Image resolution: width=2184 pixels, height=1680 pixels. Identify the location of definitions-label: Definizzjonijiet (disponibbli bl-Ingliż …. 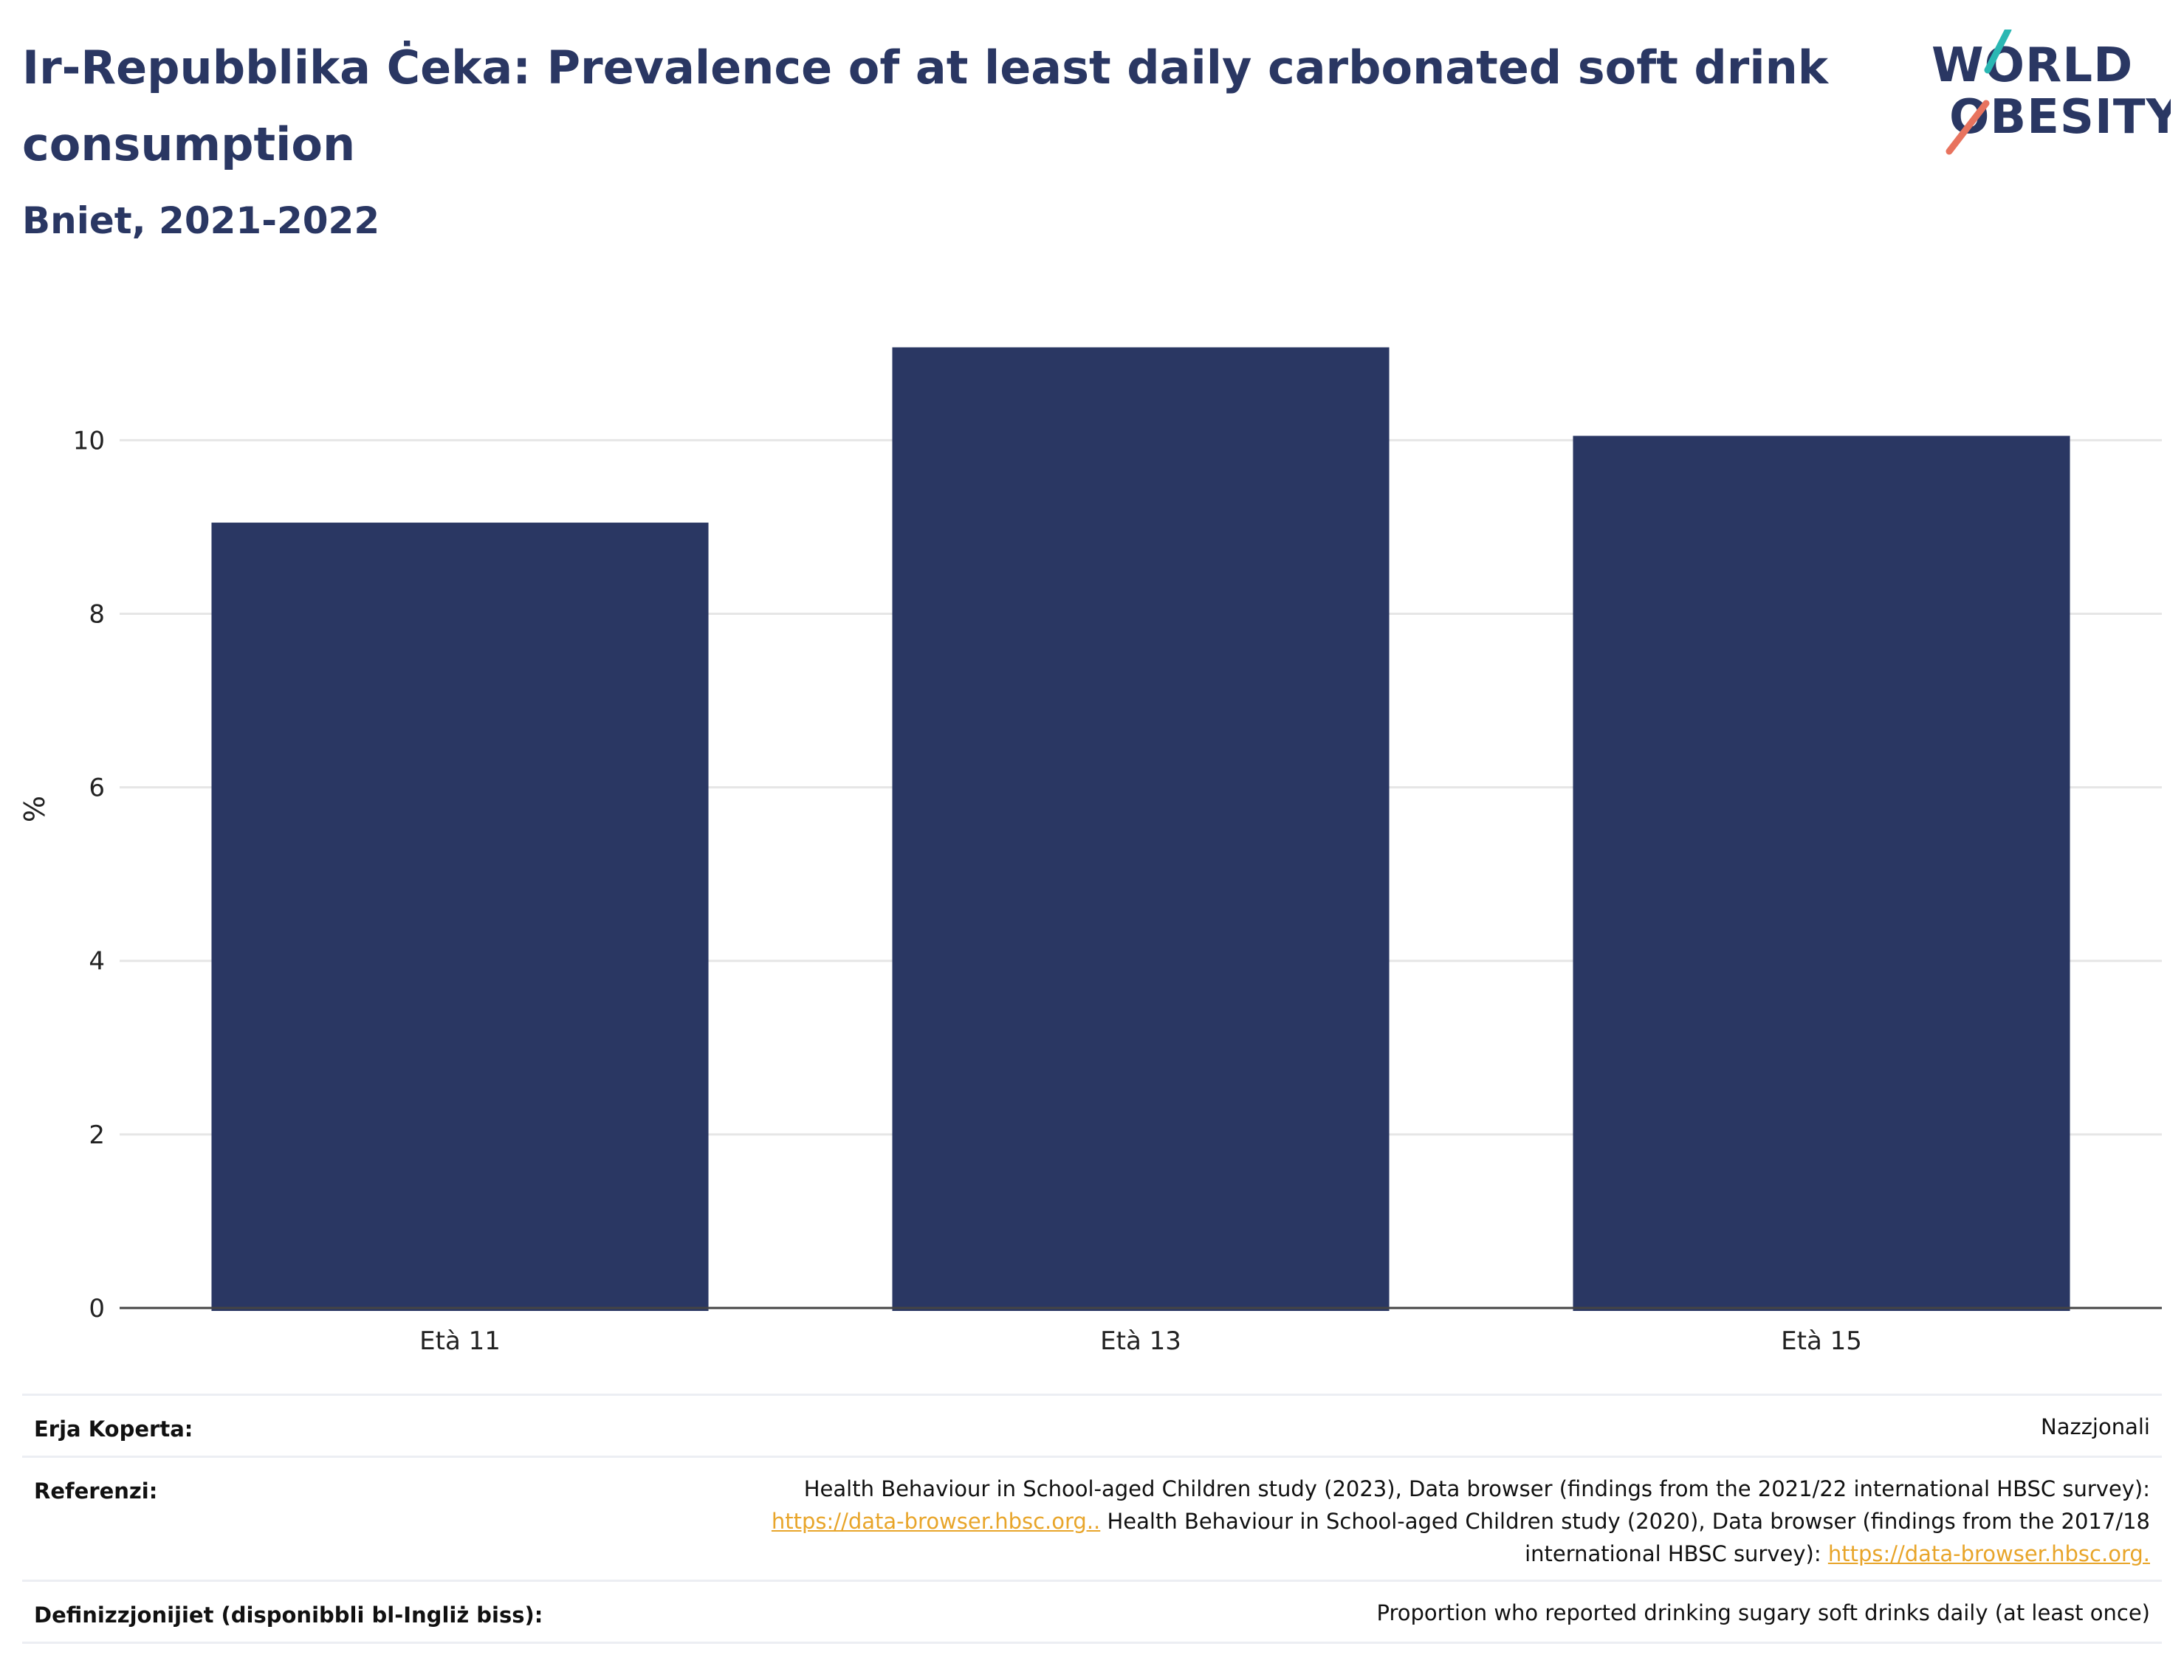
(289, 1615).